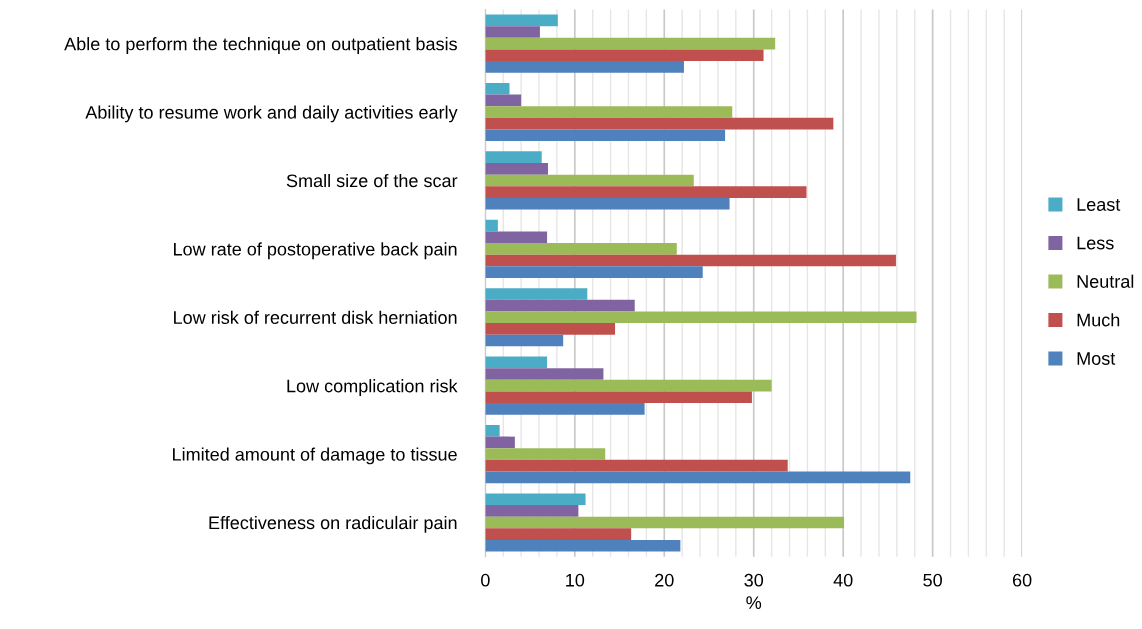 The image size is (1142, 629). What do you see at coordinates (1095, 243) in the screenshot?
I see `legend-label: Less` at bounding box center [1095, 243].